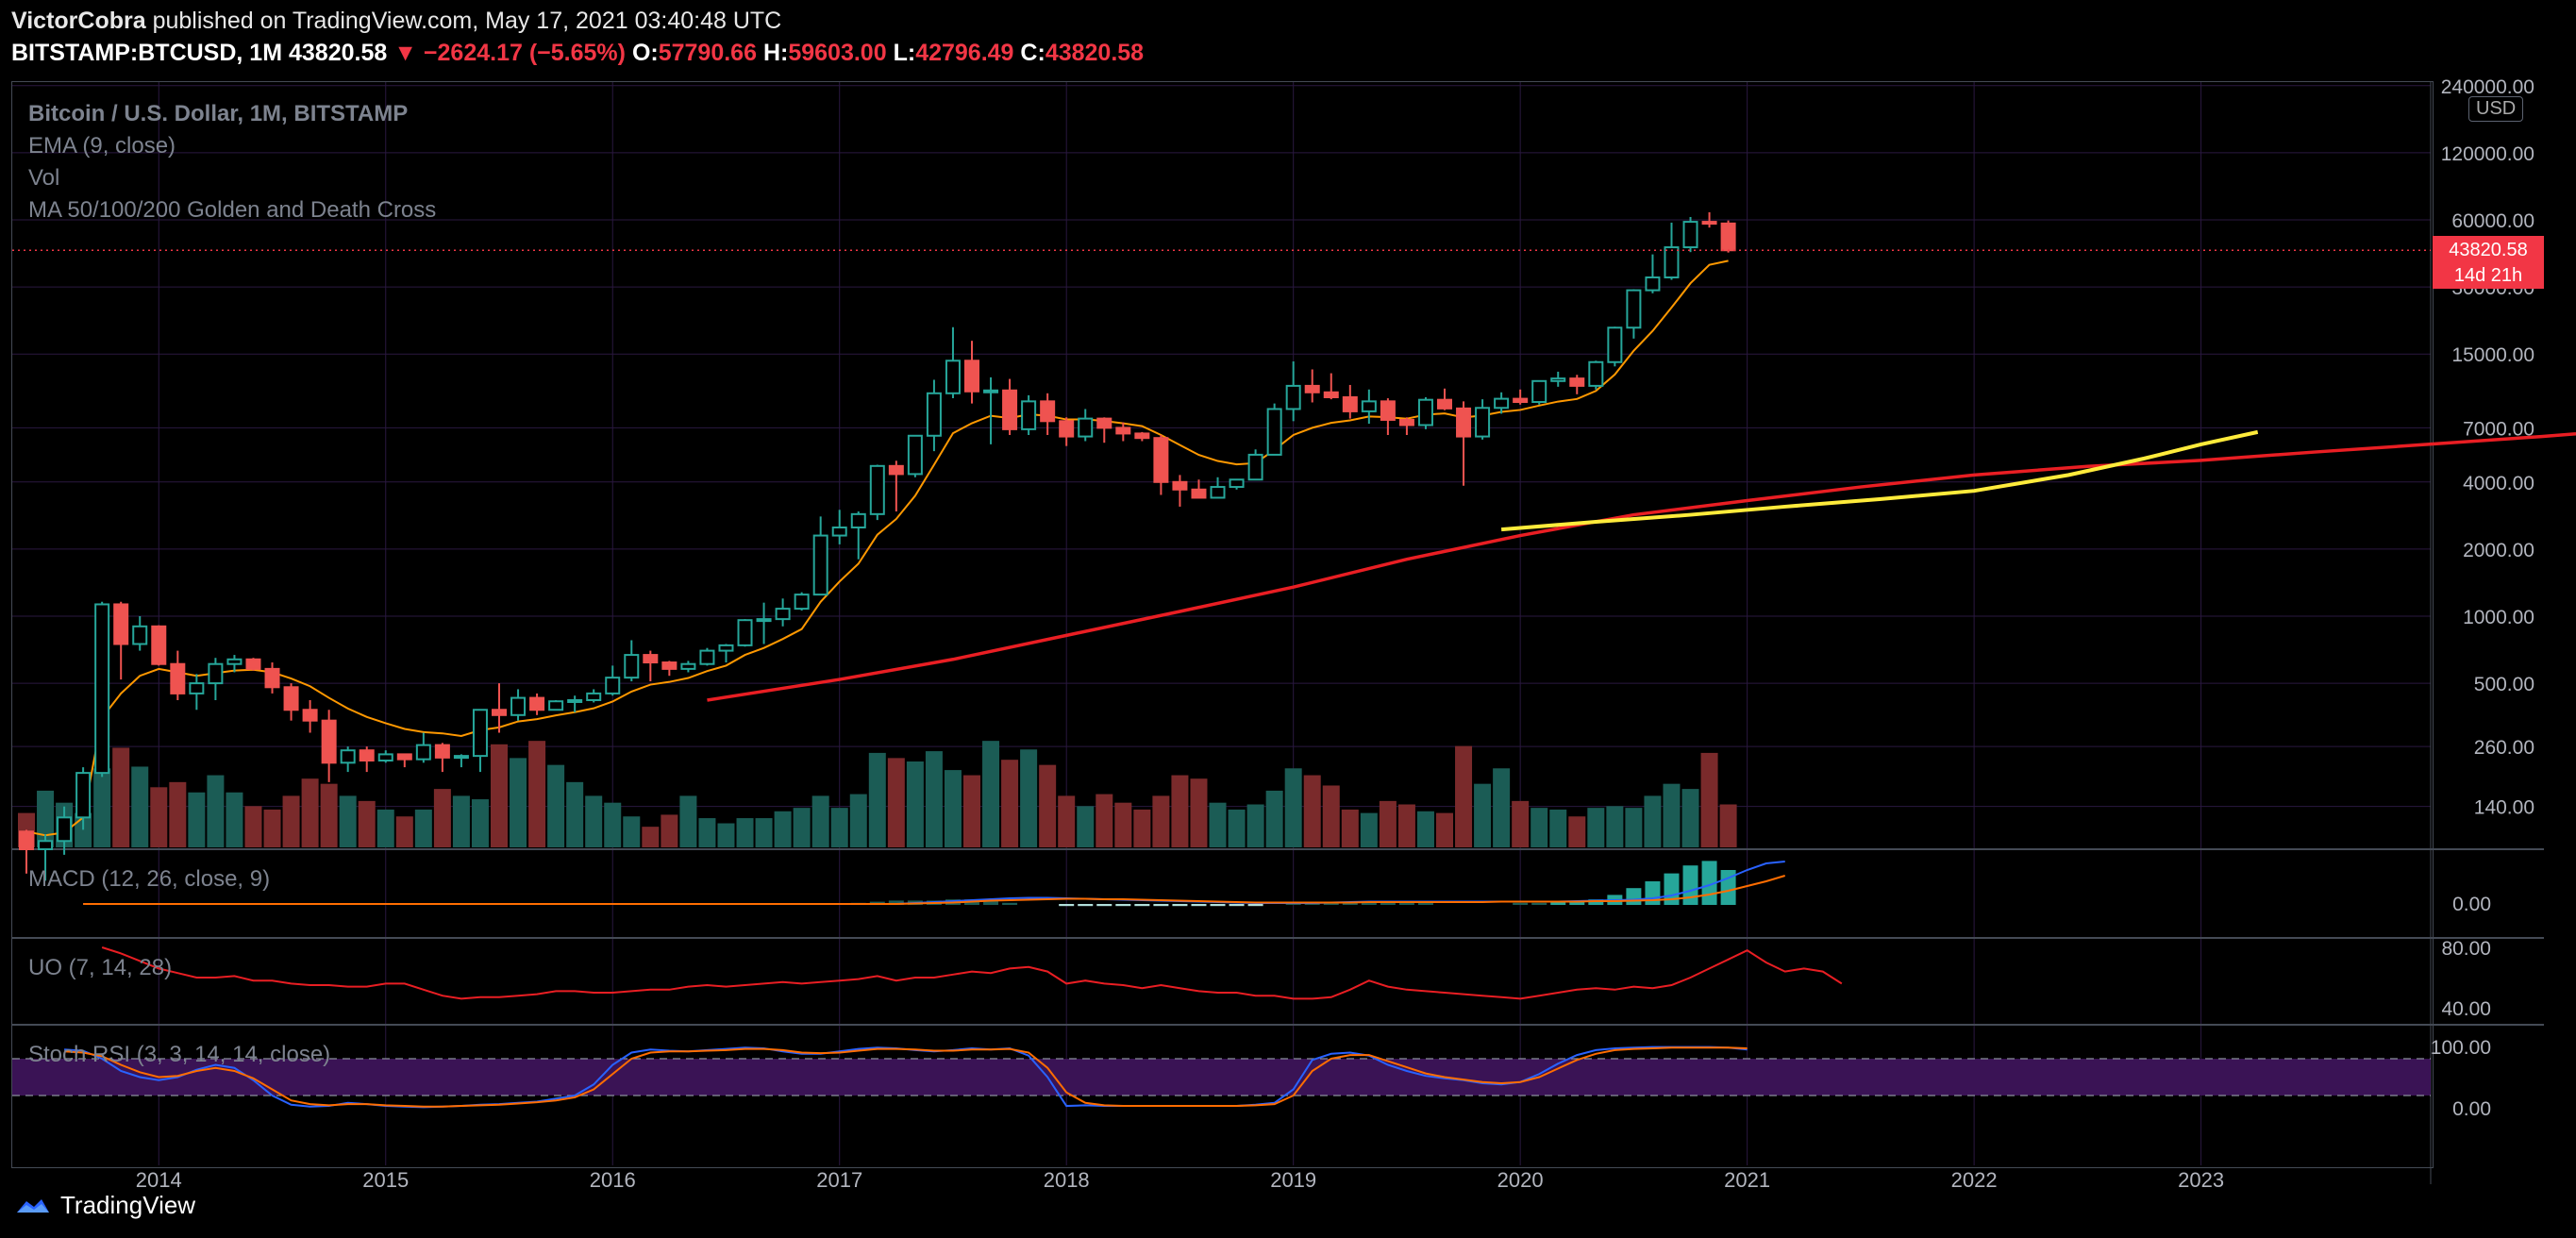  Describe the element at coordinates (232, 210) in the screenshot. I see `legend-ma-cross: MA 50/100/200 Golden and Death Cross` at that location.